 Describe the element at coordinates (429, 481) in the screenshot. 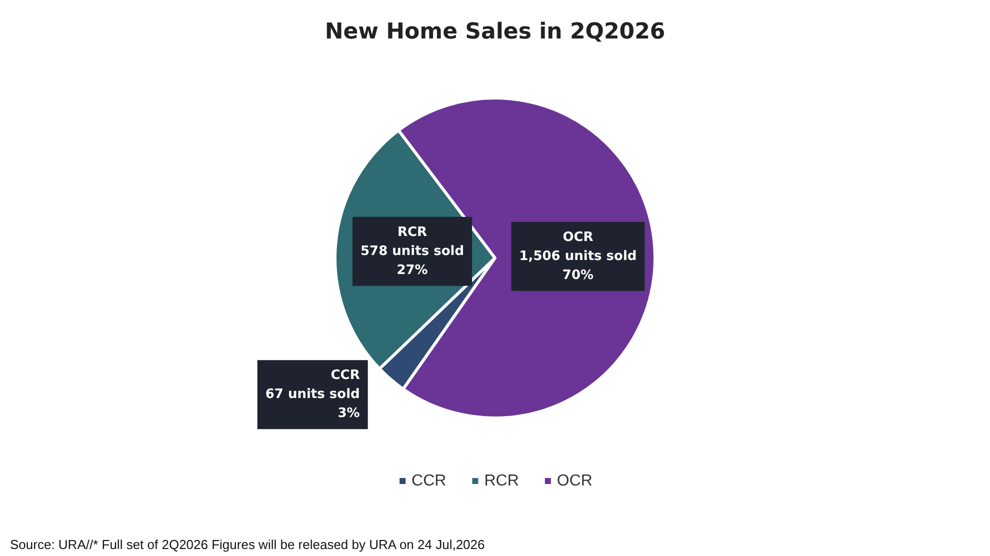

I see `legend-label: CCR` at that location.